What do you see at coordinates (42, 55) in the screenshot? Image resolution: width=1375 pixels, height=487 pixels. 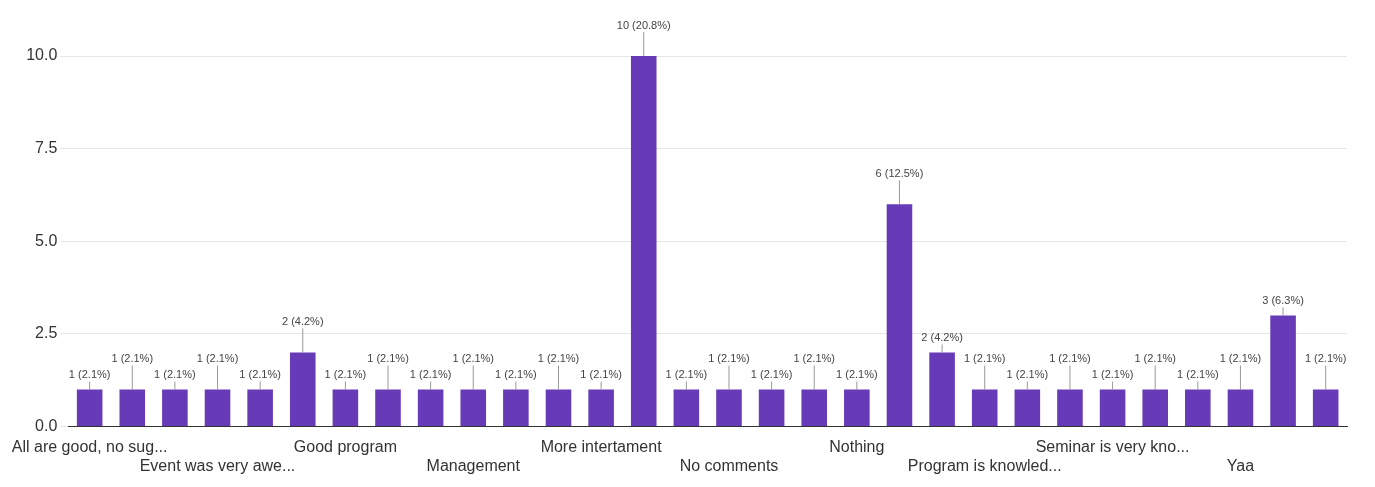 I see `y-tick-label: 10.0` at bounding box center [42, 55].